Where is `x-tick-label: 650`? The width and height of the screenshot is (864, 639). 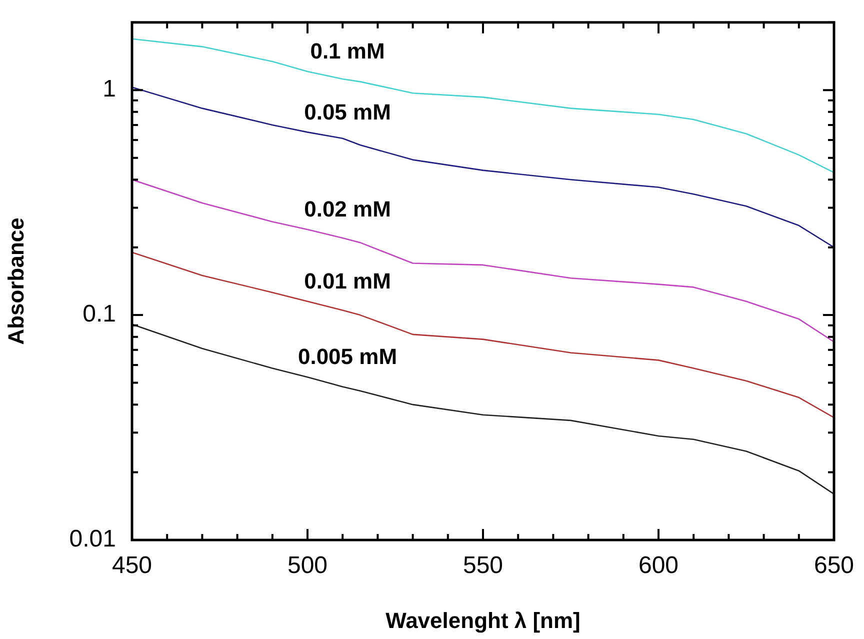
x-tick-label: 650 is located at coordinates (834, 566).